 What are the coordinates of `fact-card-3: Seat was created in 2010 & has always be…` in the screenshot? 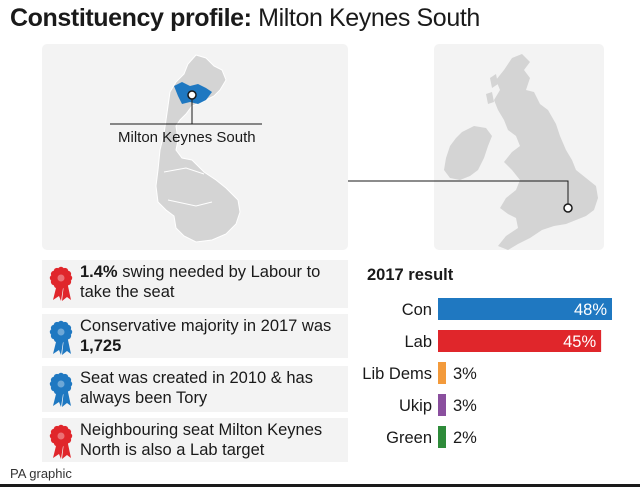 It's located at (195, 389).